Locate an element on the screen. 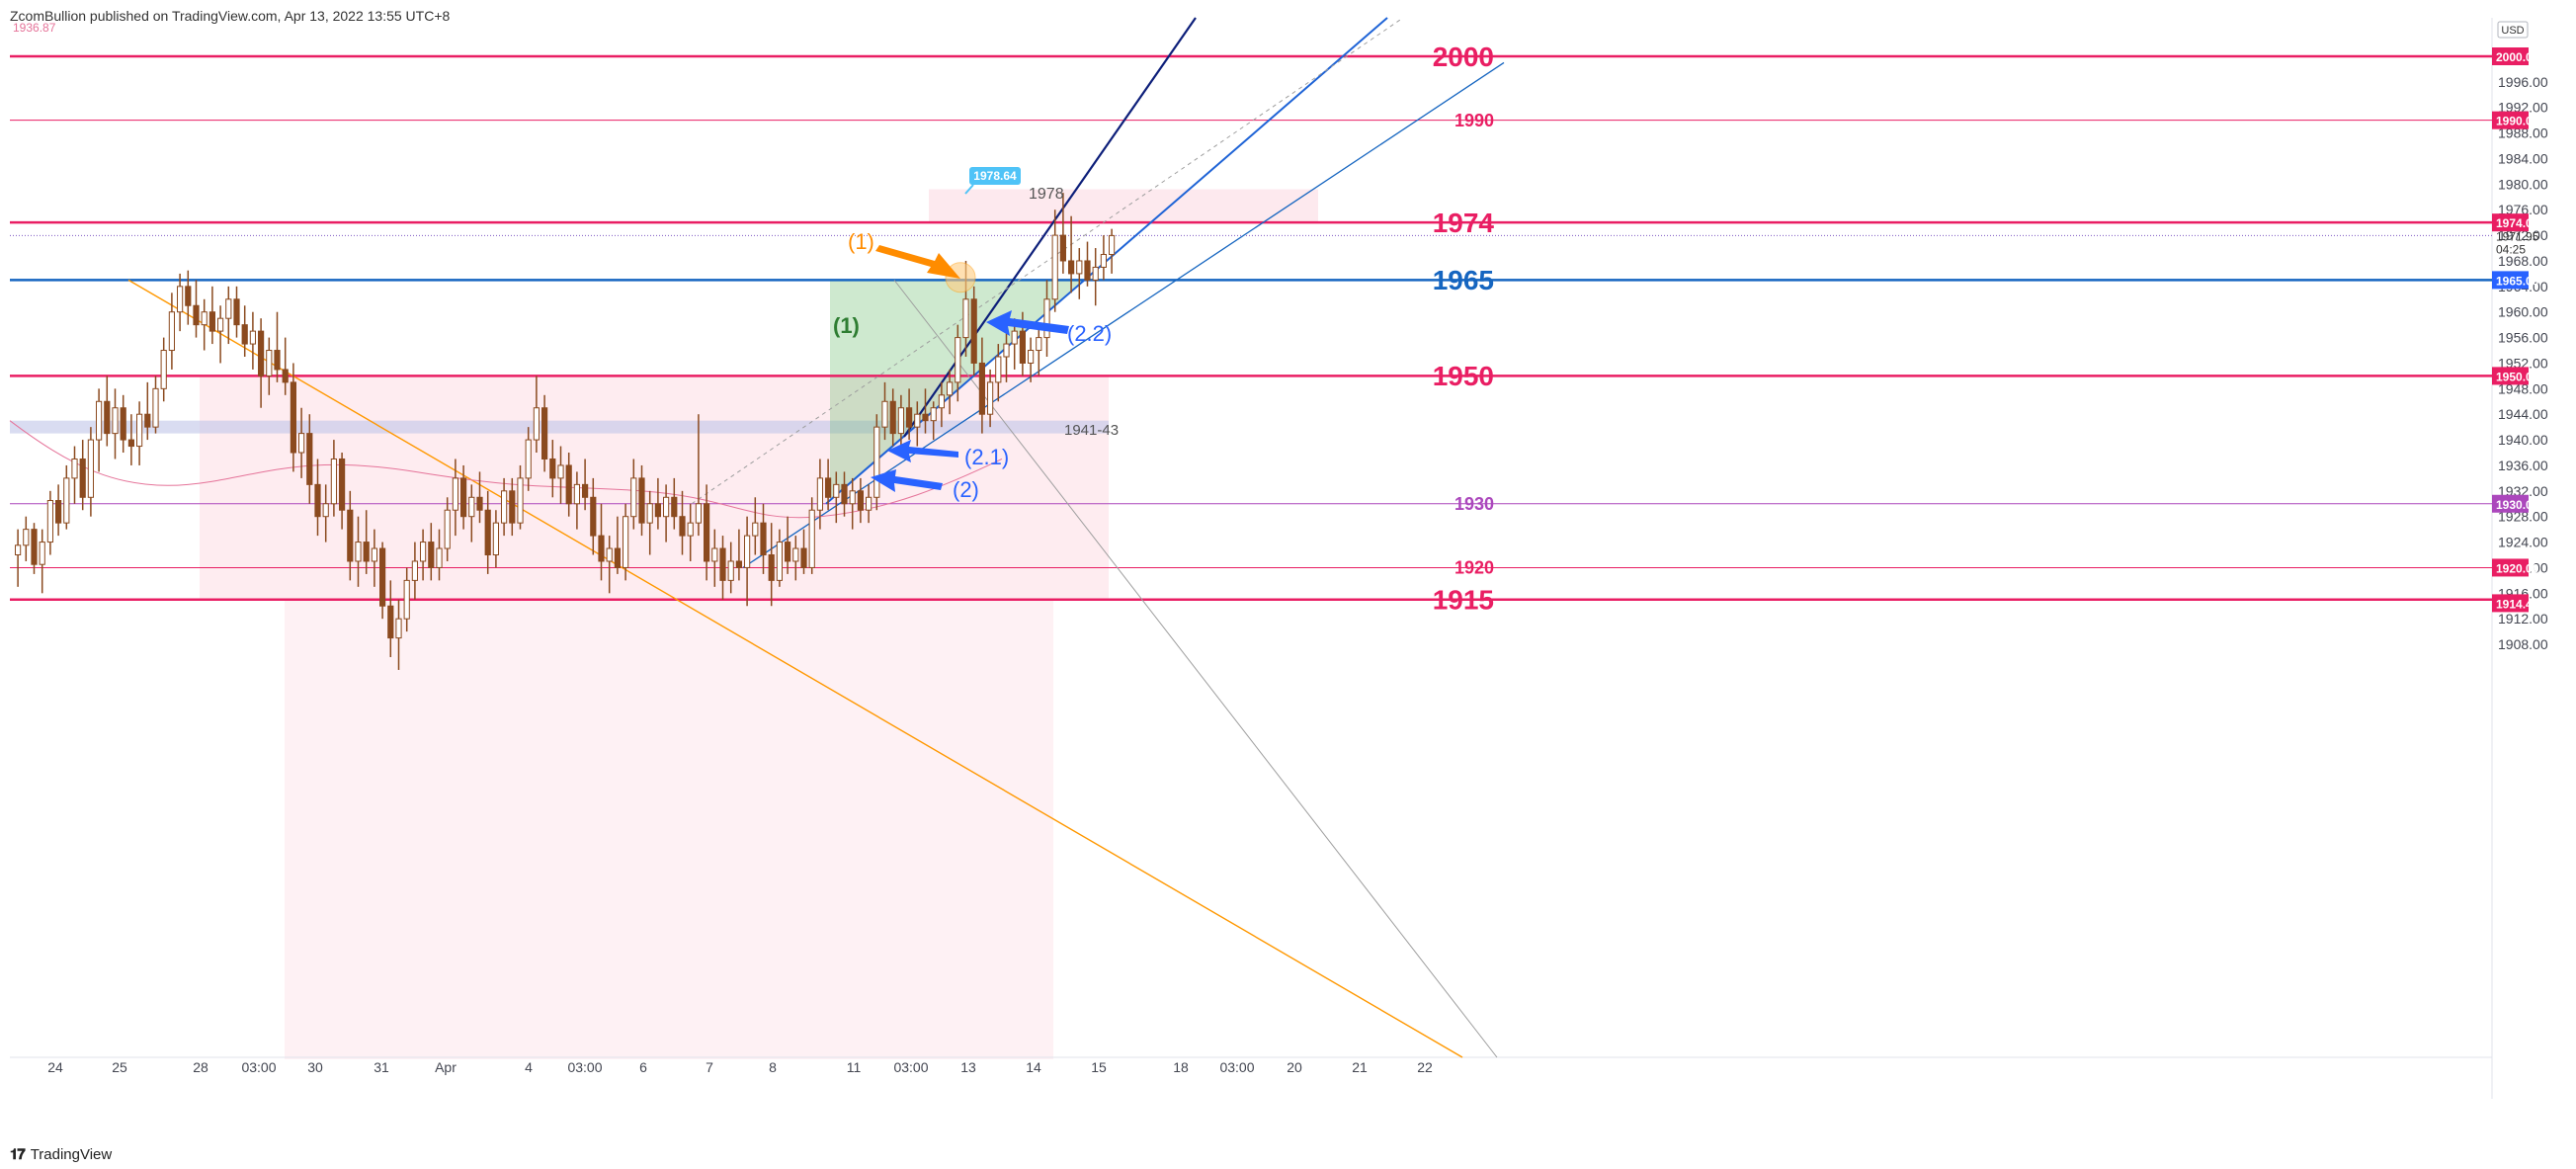  time-tick-label: 15 is located at coordinates (1099, 1067).